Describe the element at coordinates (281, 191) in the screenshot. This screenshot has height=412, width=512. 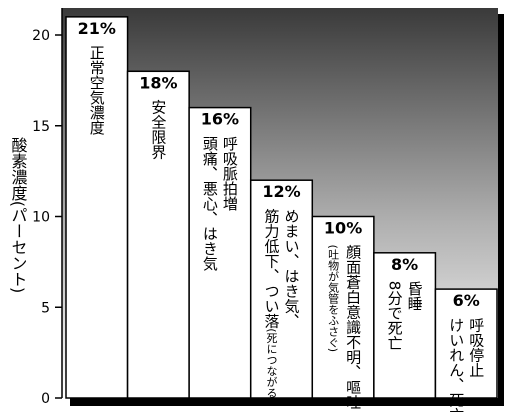
I see `value-label: 12%` at that location.